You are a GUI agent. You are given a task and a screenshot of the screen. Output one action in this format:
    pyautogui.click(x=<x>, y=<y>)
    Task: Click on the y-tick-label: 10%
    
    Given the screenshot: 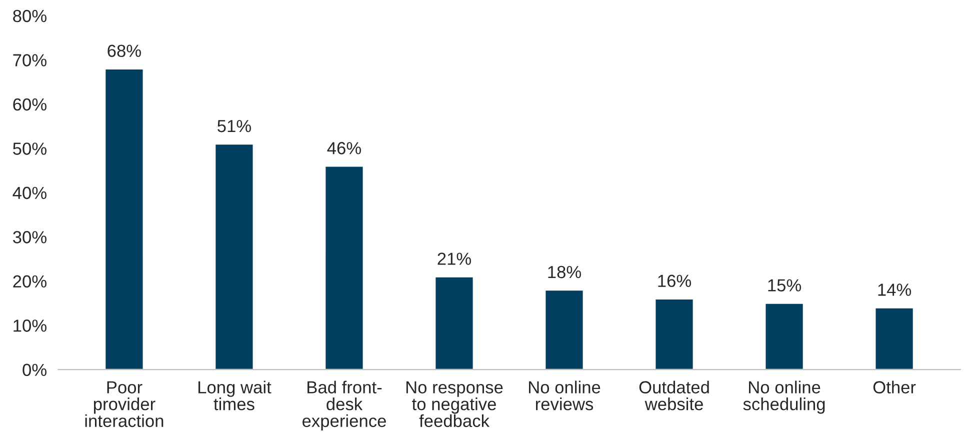 What is the action you would take?
    pyautogui.click(x=30, y=326)
    